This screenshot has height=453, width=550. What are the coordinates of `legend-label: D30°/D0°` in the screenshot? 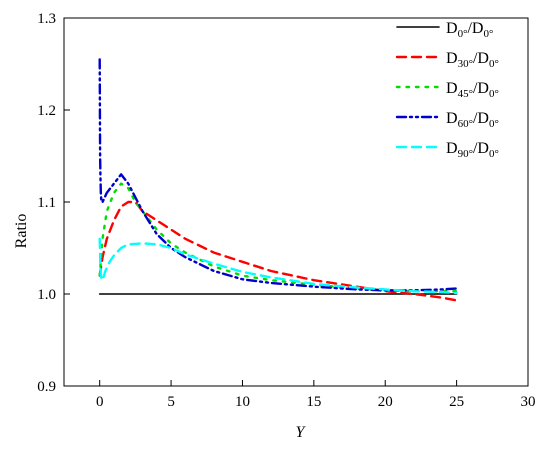 It's located at (472, 60).